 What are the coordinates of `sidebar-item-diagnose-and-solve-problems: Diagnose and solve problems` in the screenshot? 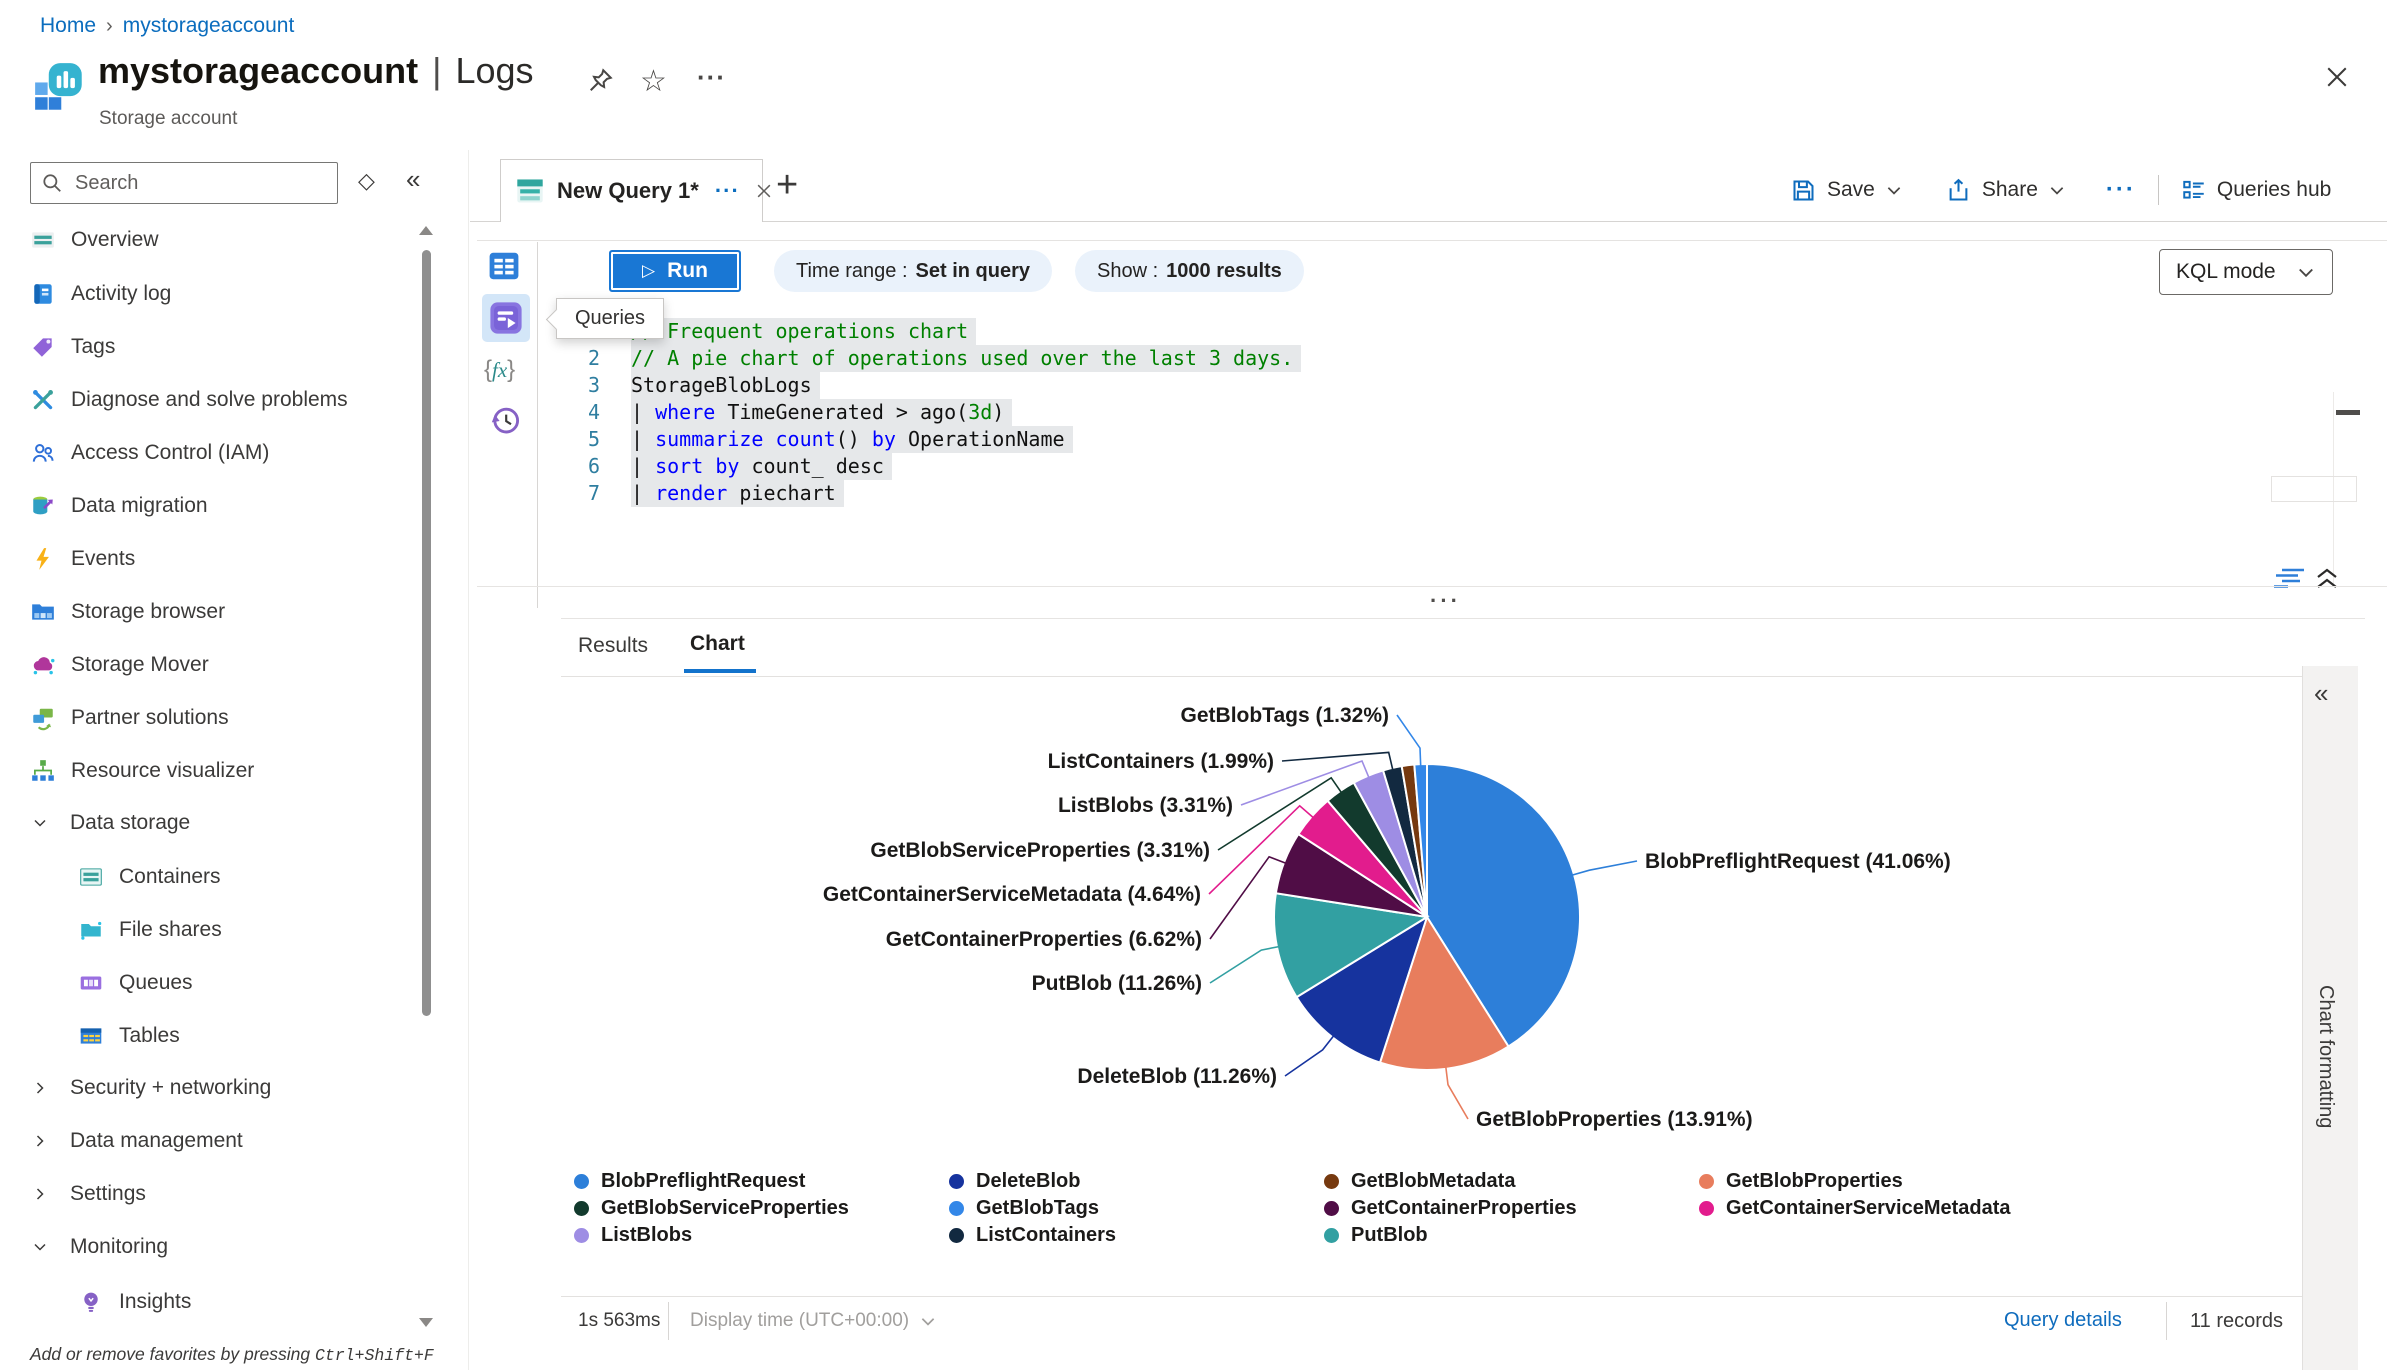 It's located at (206, 400).